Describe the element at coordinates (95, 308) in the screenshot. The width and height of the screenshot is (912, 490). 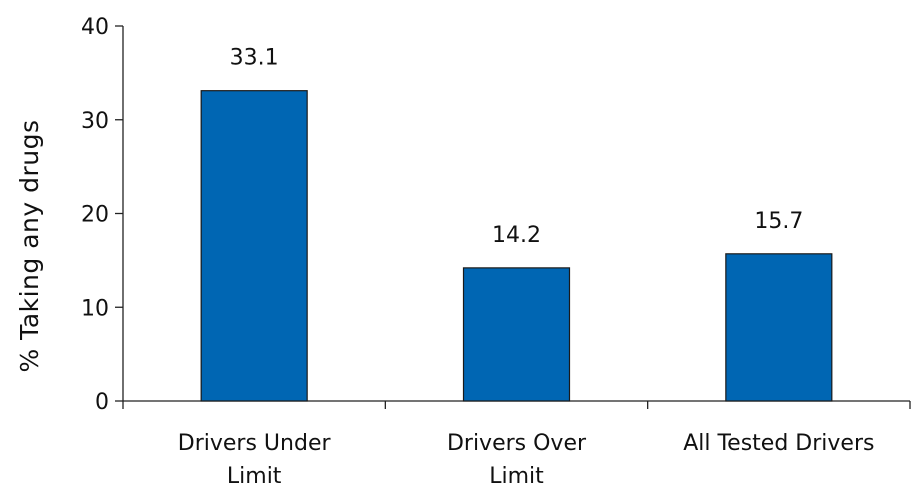
I see `y-tick-label: 10` at that location.